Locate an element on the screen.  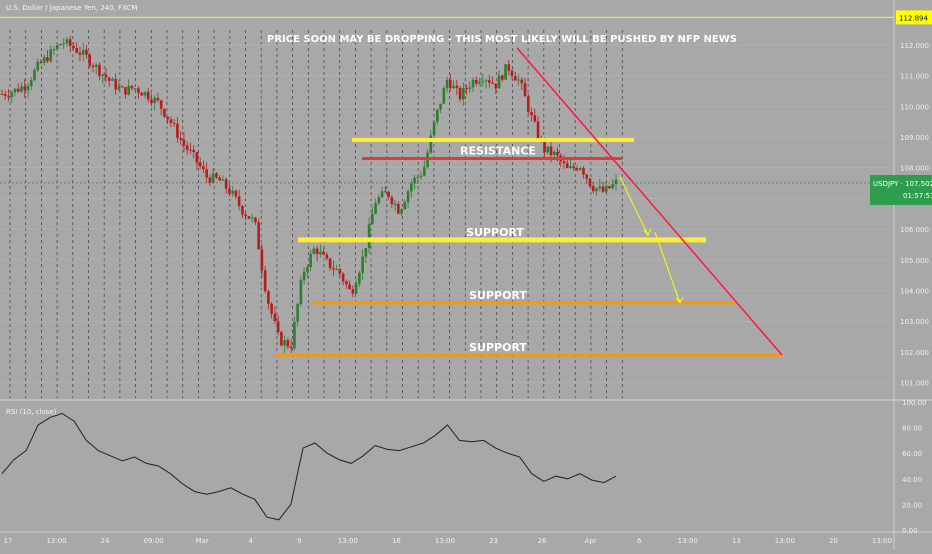
price-tick-label: 105.000 is located at coordinates (914, 261).